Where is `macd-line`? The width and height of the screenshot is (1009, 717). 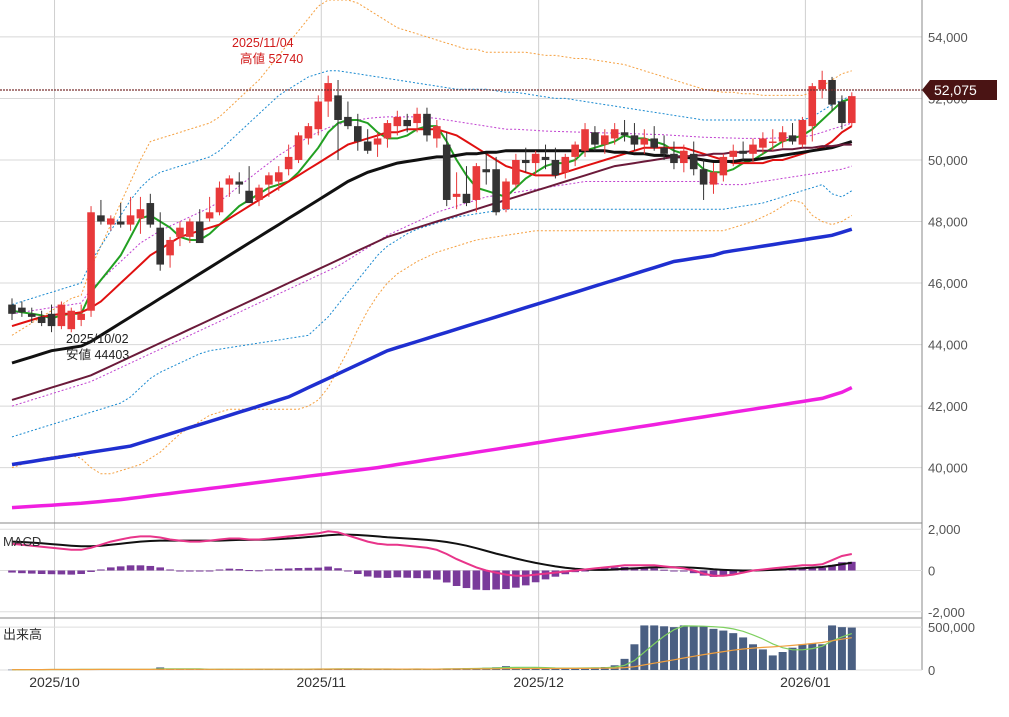
macd-line is located at coordinates (431, 553).